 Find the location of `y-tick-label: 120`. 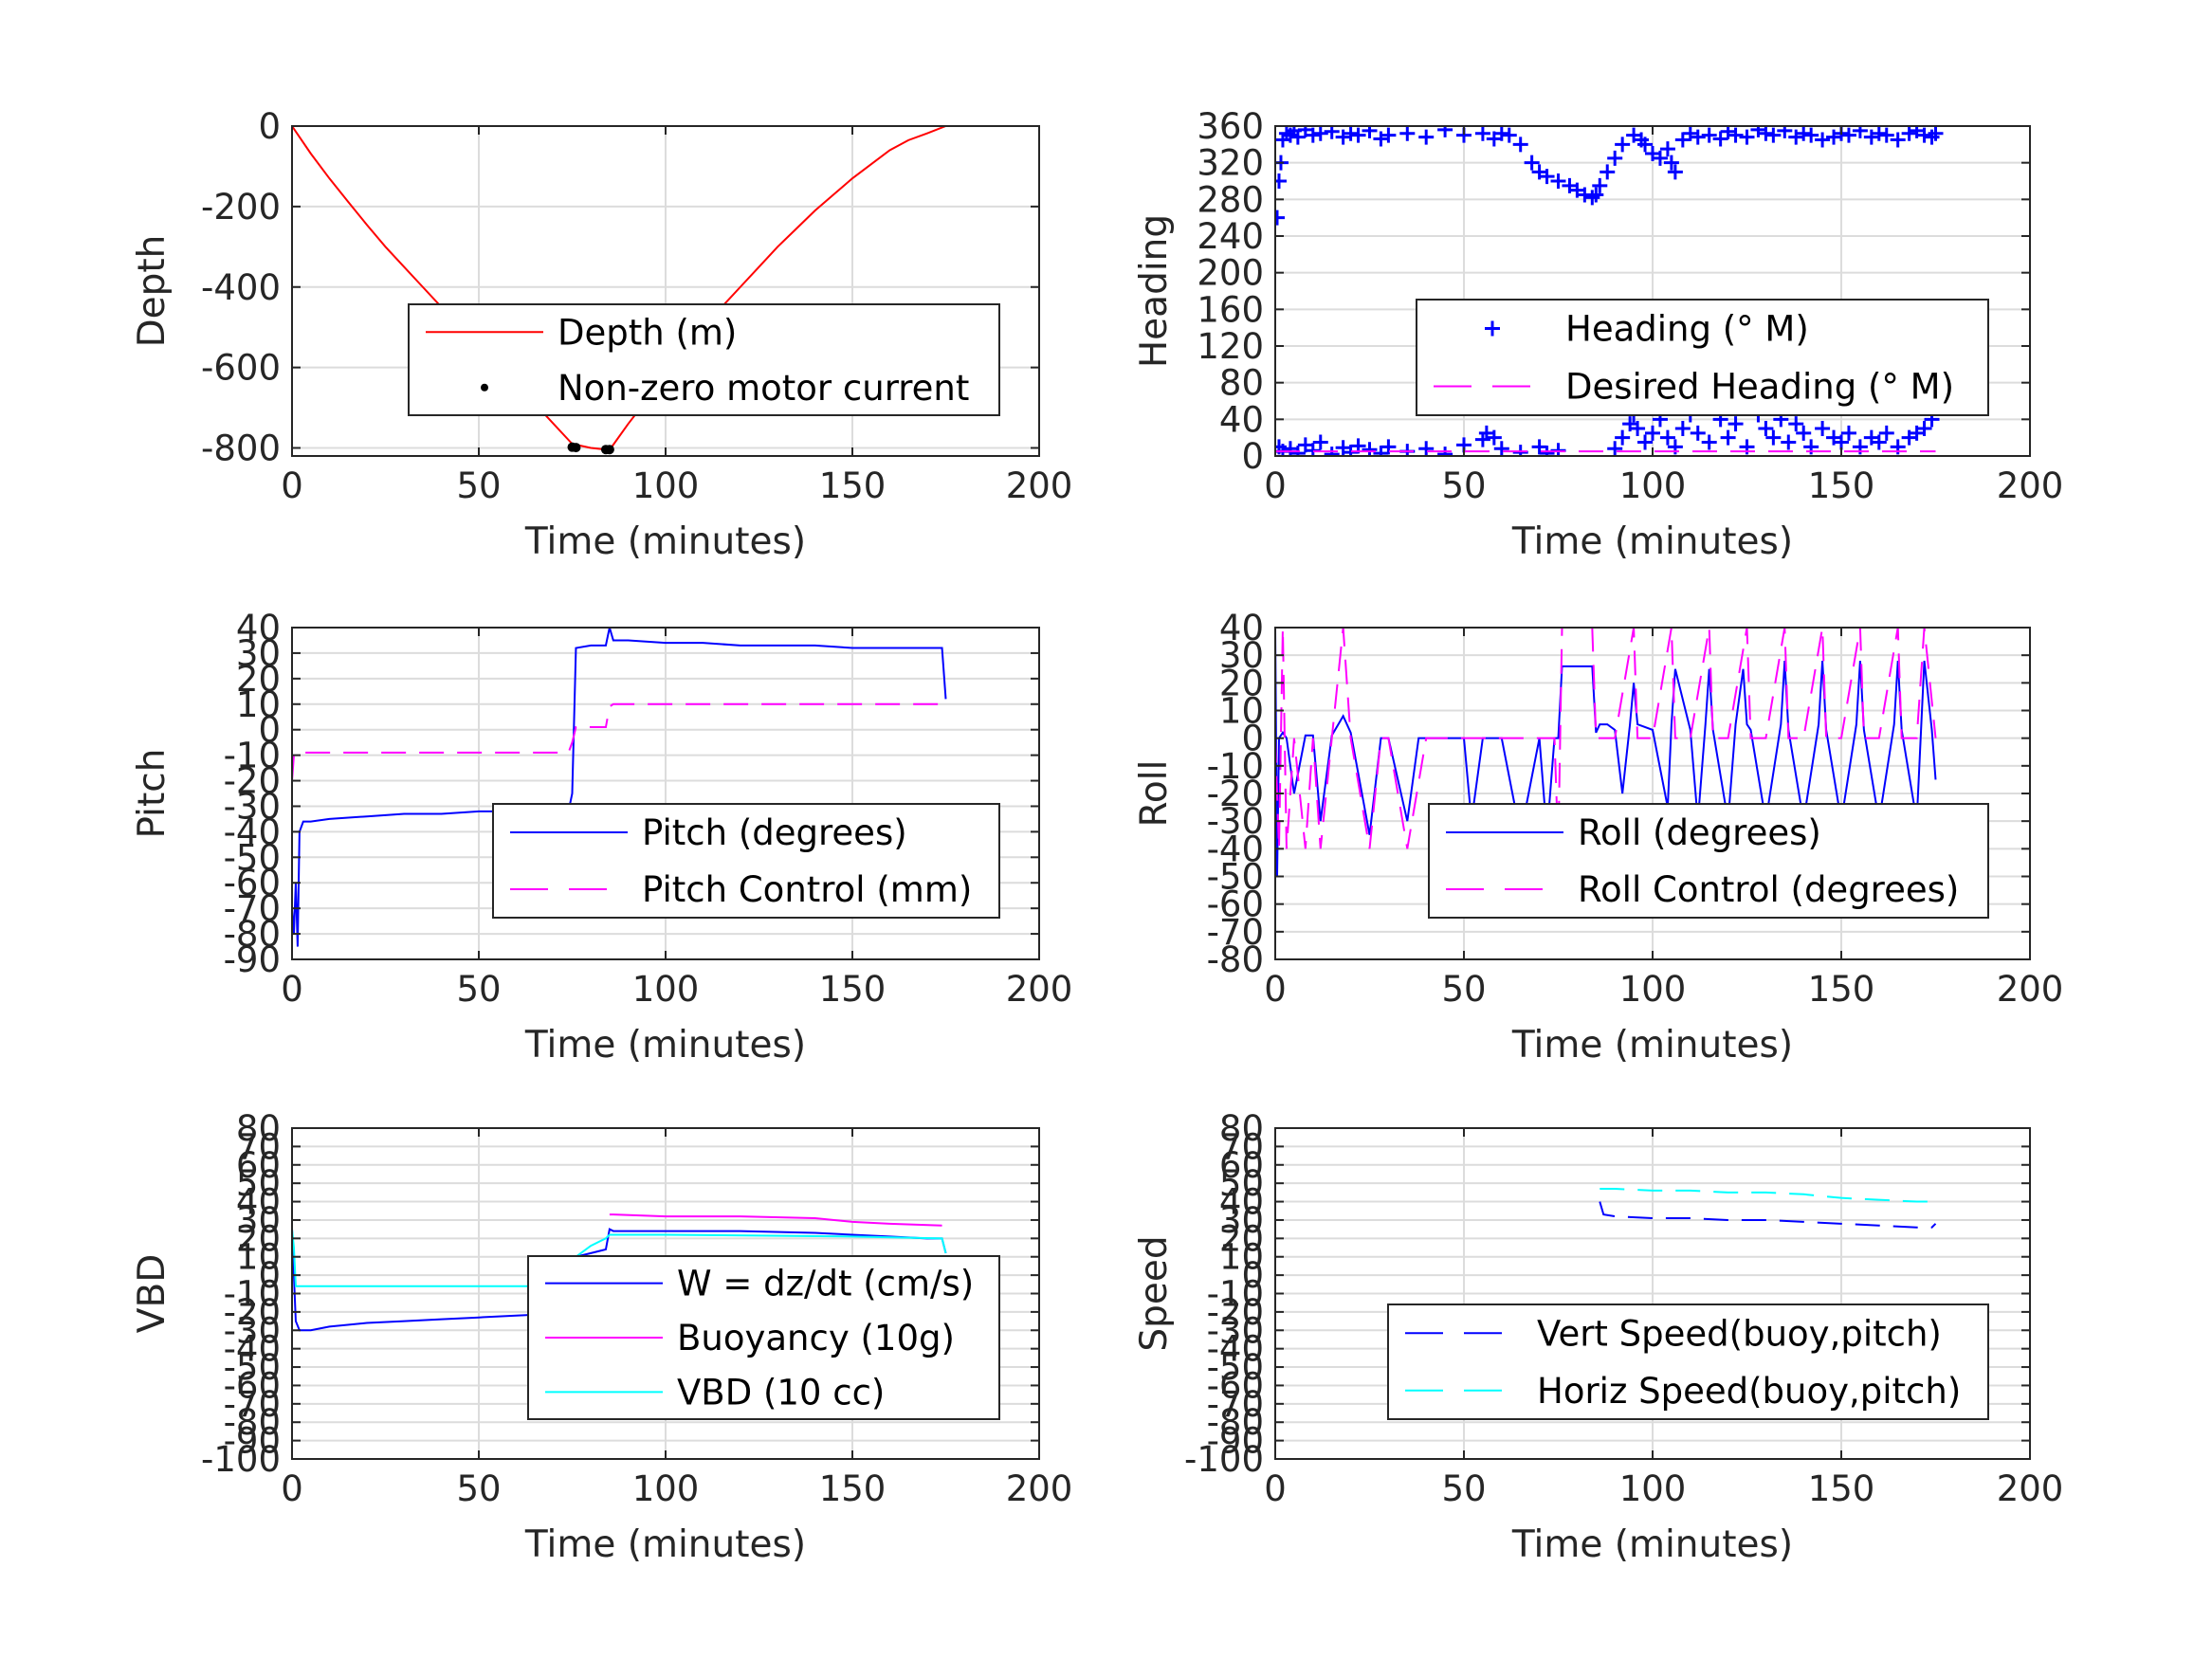

y-tick-label: 120 is located at coordinates (1230, 346).